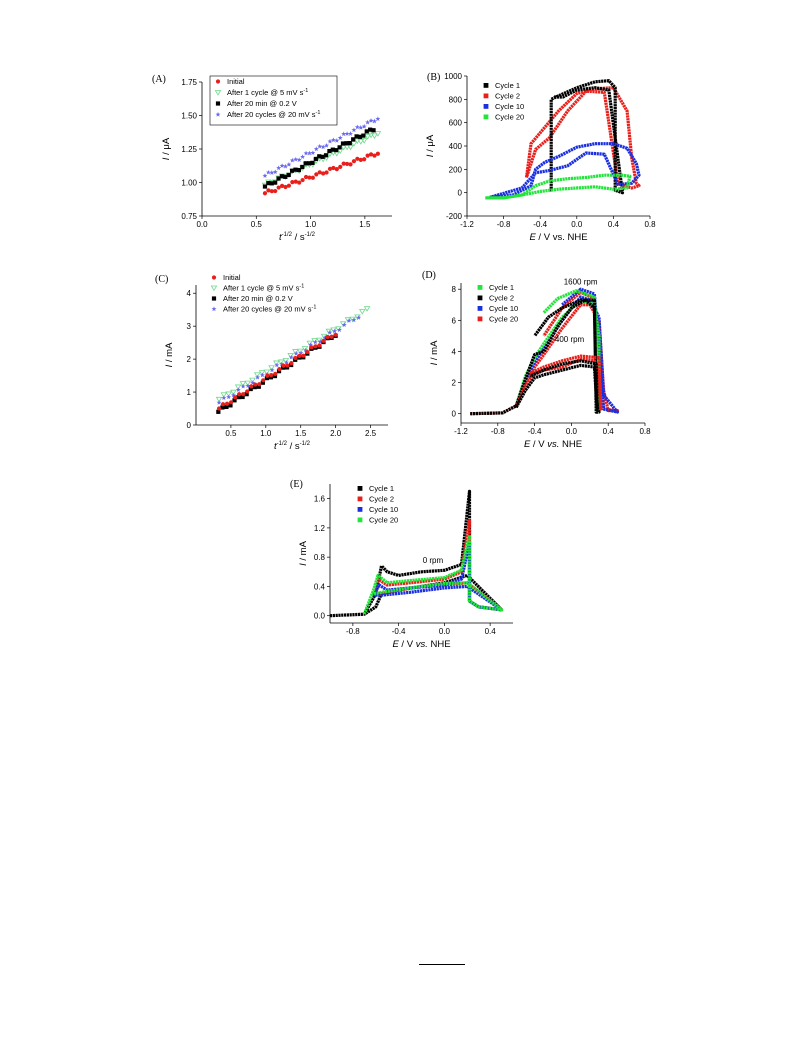  I want to click on legend-label: Cycle 10, so click(509, 106).